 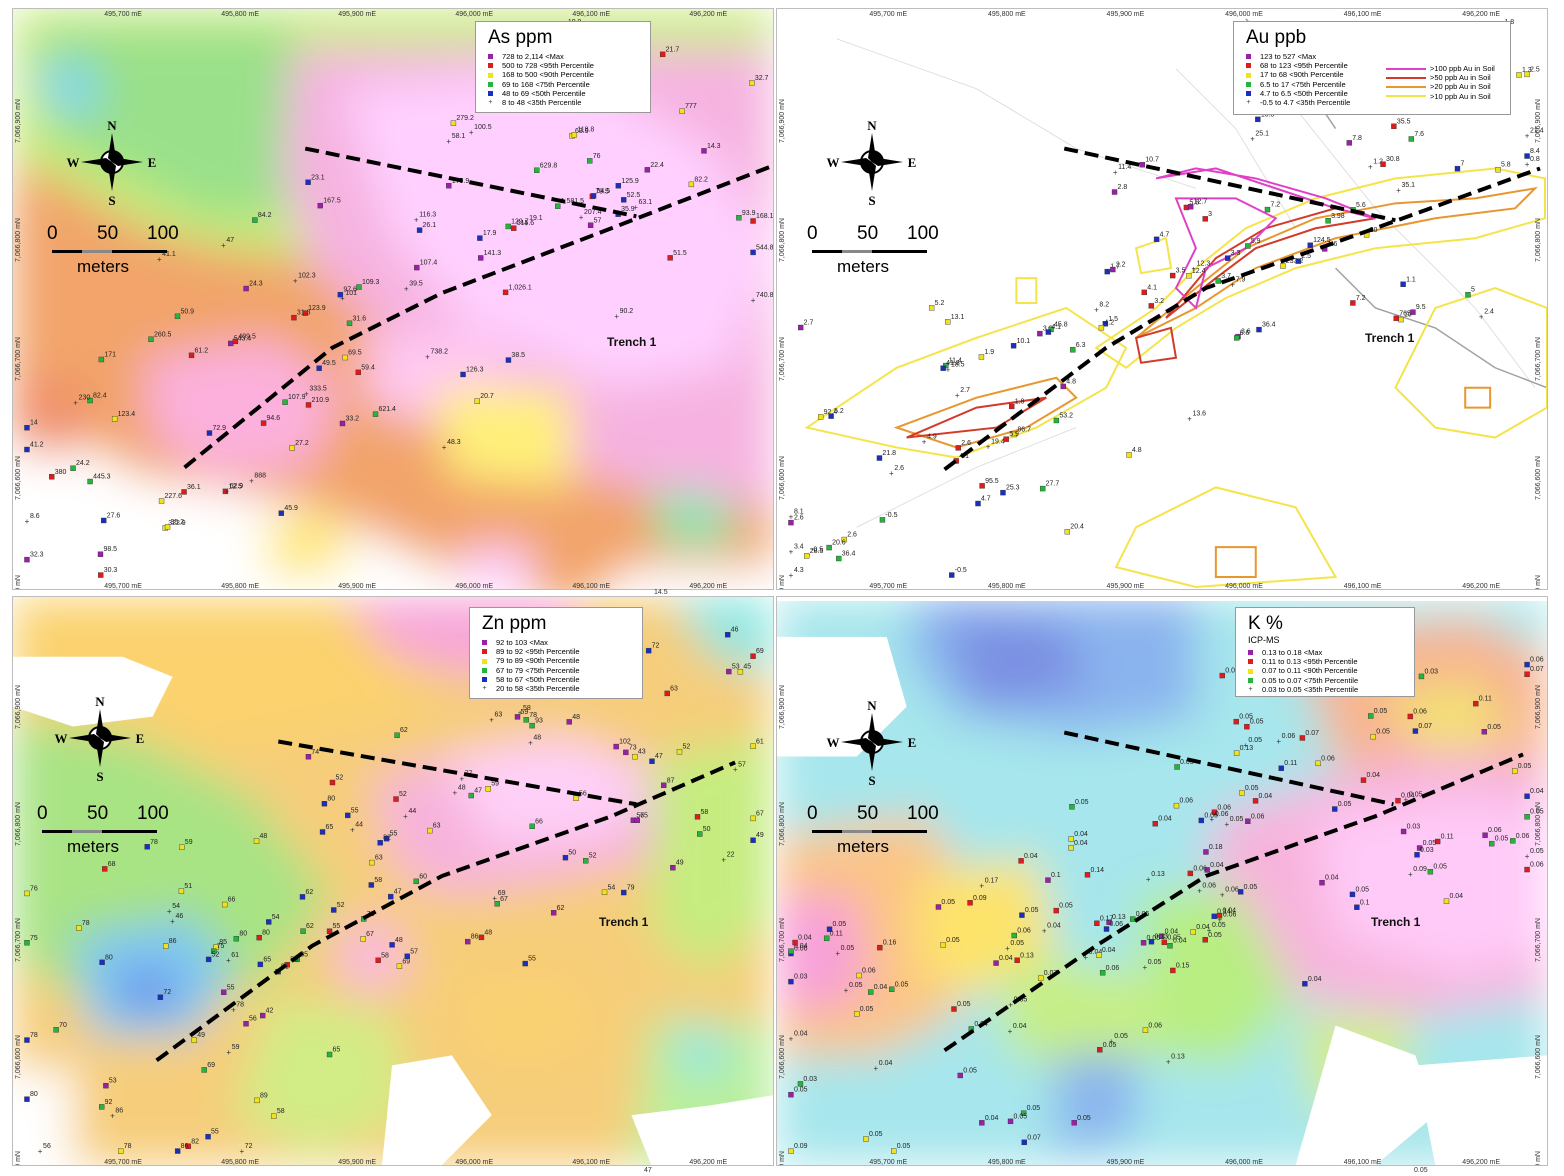 I want to click on scale-bar: 0 50 100 meters, so click(x=117, y=253).